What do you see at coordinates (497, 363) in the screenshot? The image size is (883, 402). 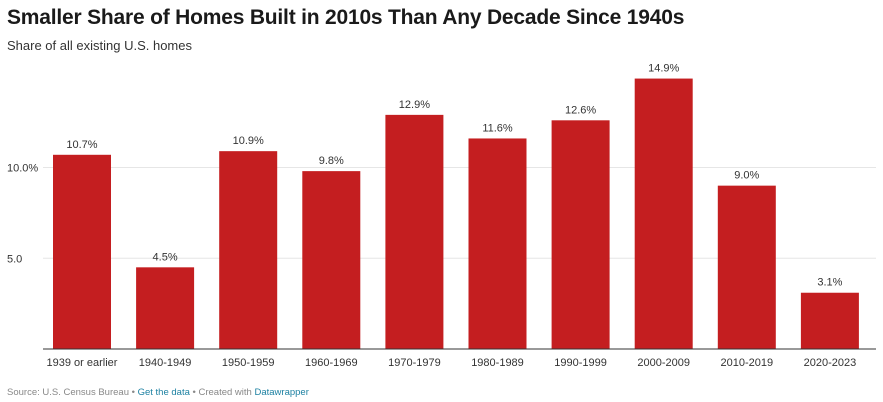 I see `x-tick-label: 1980-1989` at bounding box center [497, 363].